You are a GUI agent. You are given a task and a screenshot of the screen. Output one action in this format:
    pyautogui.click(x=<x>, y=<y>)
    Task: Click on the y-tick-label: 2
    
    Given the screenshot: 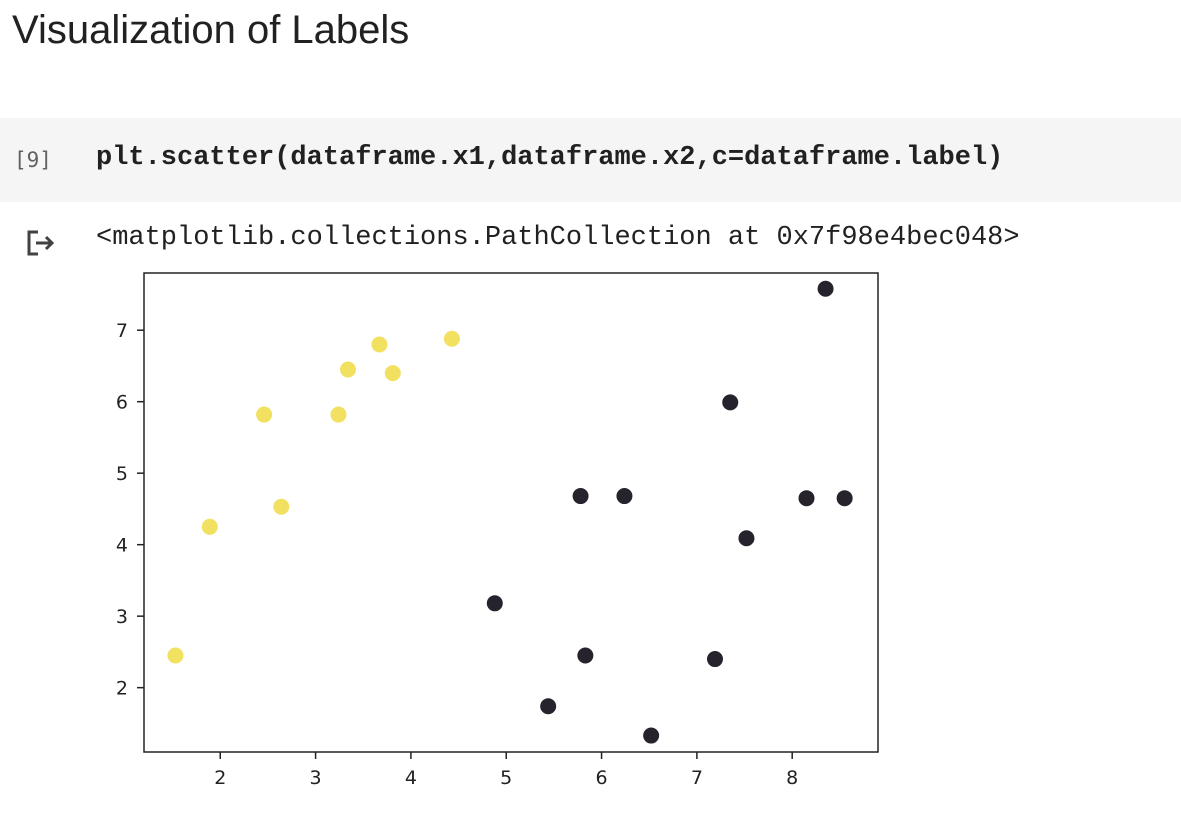 What is the action you would take?
    pyautogui.click(x=122, y=689)
    